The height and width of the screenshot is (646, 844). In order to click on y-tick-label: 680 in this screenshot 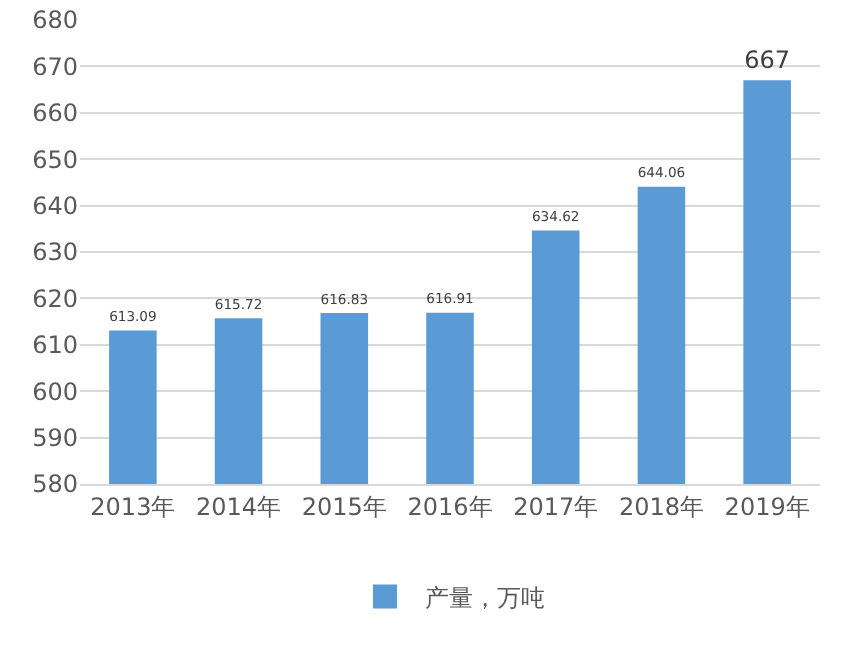, I will do `click(55, 20)`.